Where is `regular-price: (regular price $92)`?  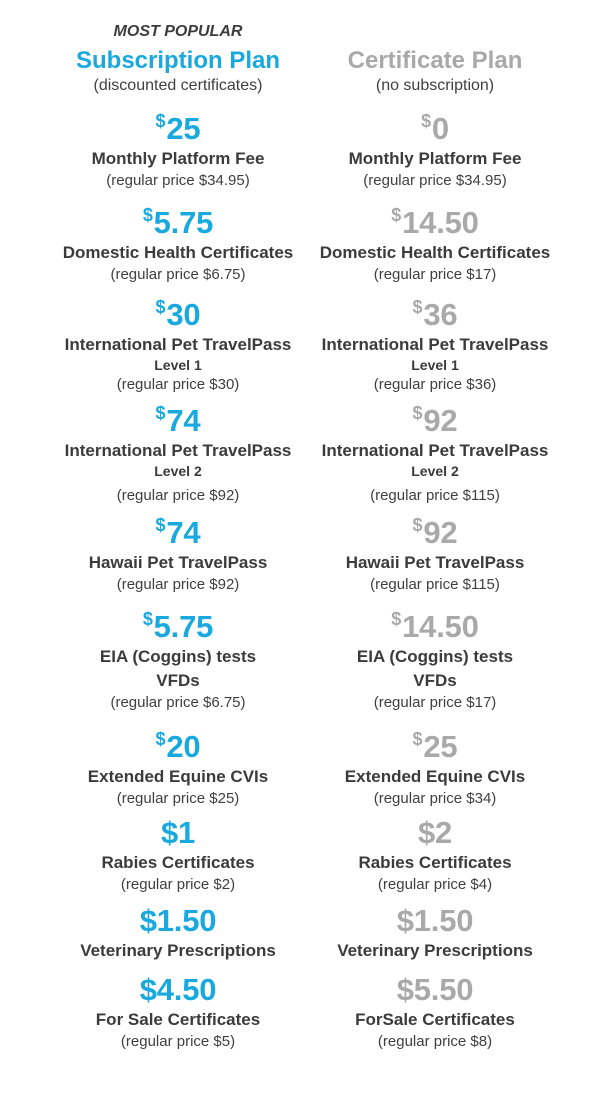 regular-price: (regular price $92) is located at coordinates (178, 495).